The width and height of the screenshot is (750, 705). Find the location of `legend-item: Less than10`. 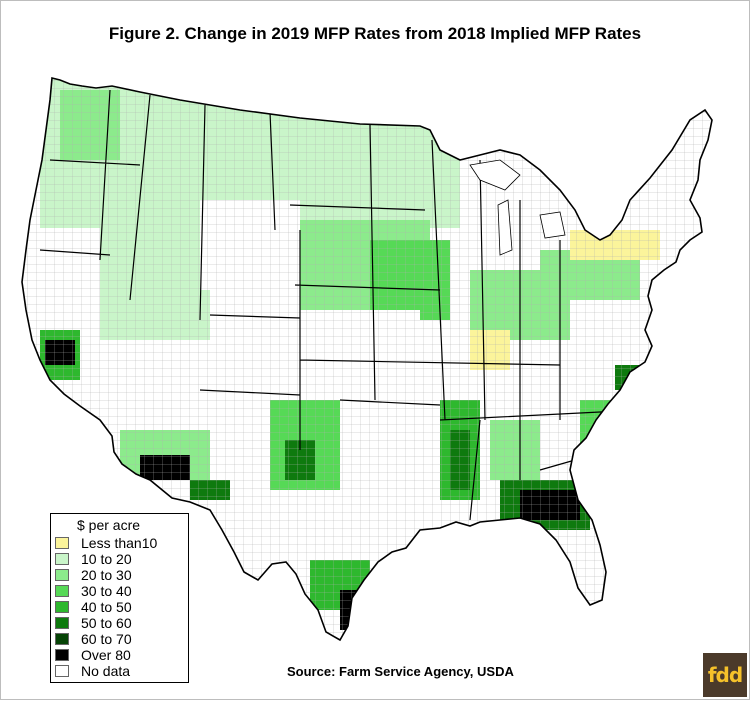

legend-item: Less than10 is located at coordinates (121, 543).